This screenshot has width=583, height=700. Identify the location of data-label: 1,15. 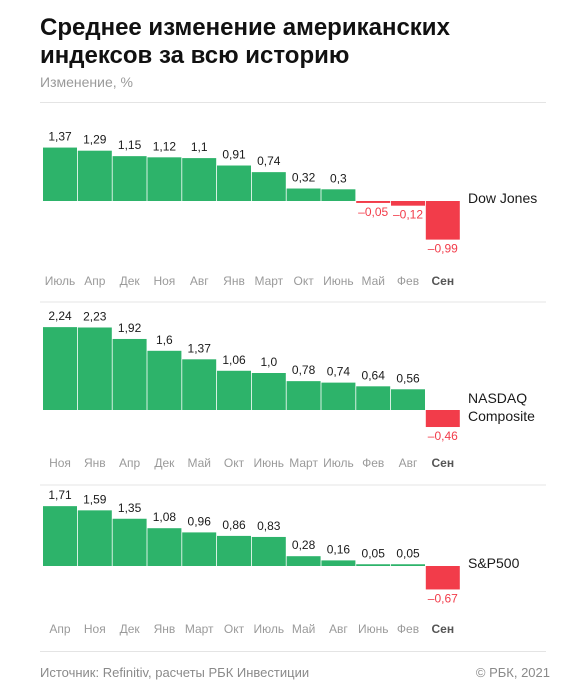
(130, 145).